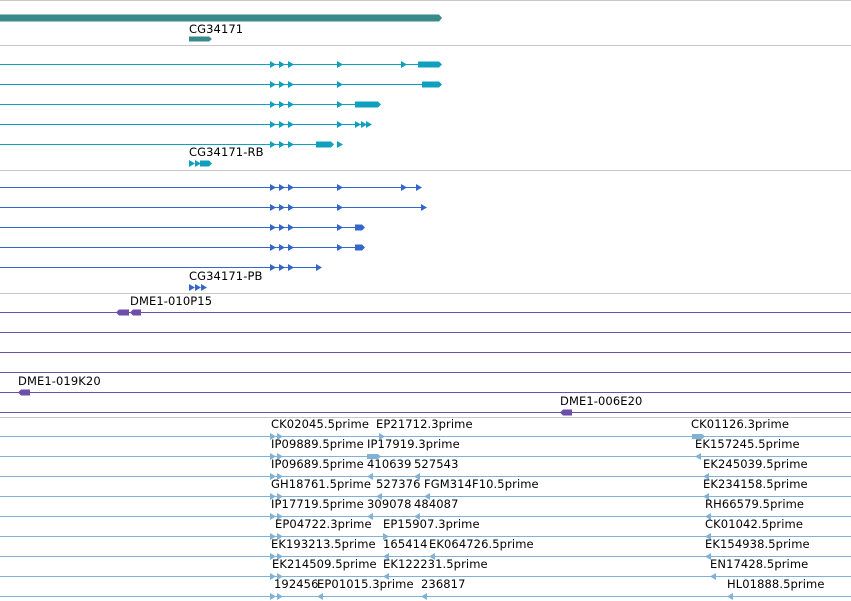  What do you see at coordinates (757, 544) in the screenshot?
I see `est-label: EK154938.5prime` at bounding box center [757, 544].